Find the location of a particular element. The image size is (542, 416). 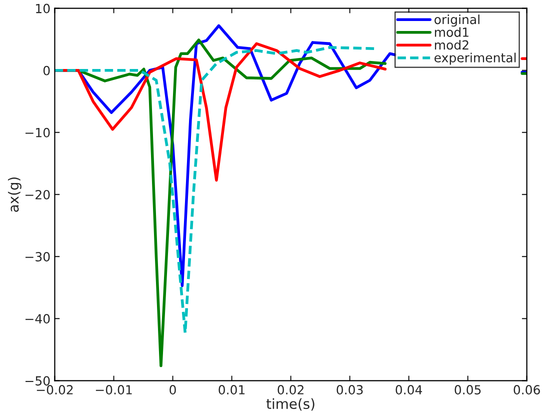

legend-label: mod2 is located at coordinates (451, 45).